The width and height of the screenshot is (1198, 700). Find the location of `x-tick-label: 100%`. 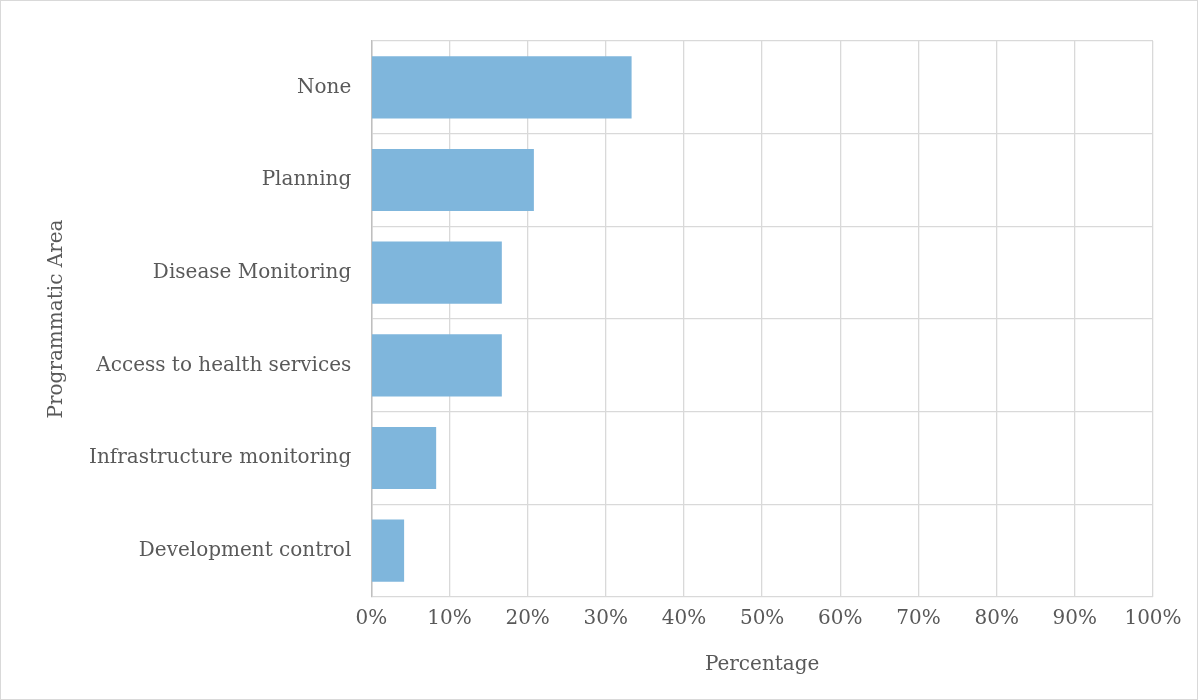

x-tick-label: 100% is located at coordinates (1153, 617).